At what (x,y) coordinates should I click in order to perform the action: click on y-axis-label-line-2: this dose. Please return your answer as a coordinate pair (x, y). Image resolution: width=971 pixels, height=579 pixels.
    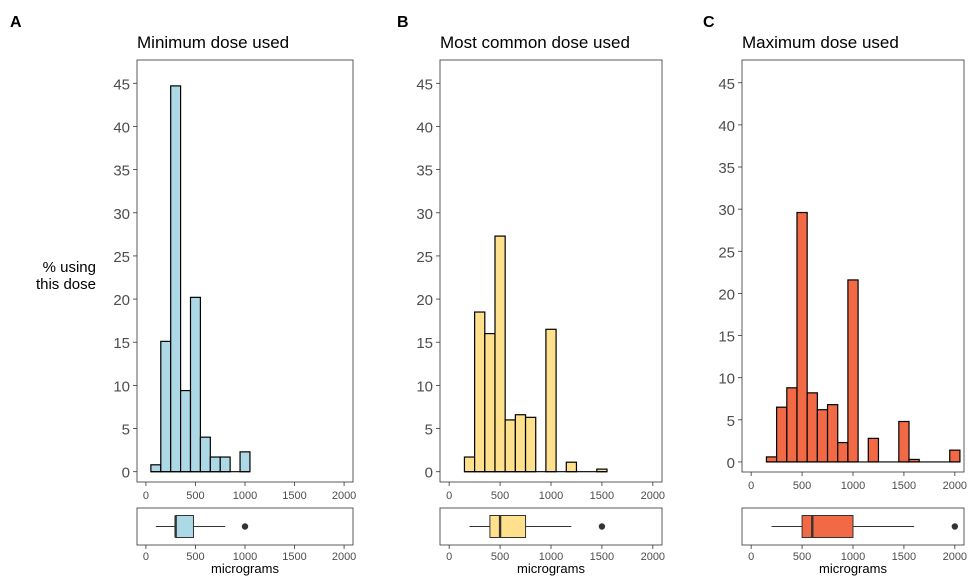
    Looking at the image, I should click on (66, 284).